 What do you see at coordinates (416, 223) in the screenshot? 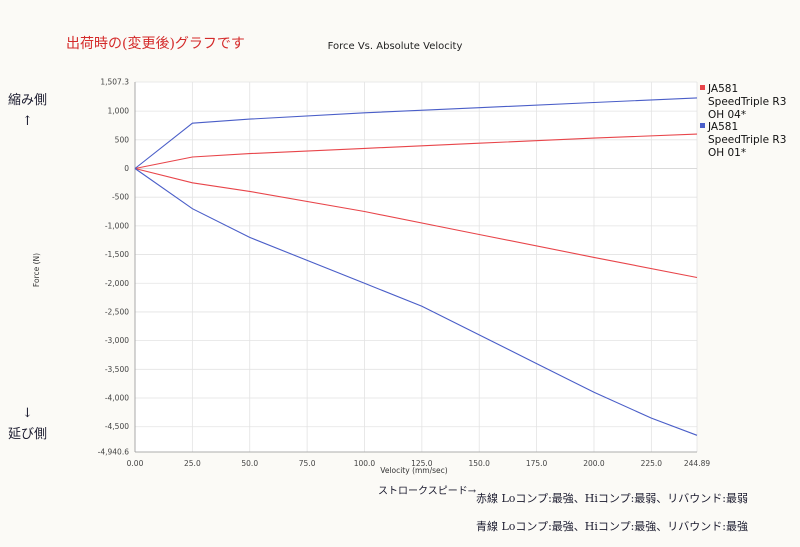
I see `series-1-line-extension` at bounding box center [416, 223].